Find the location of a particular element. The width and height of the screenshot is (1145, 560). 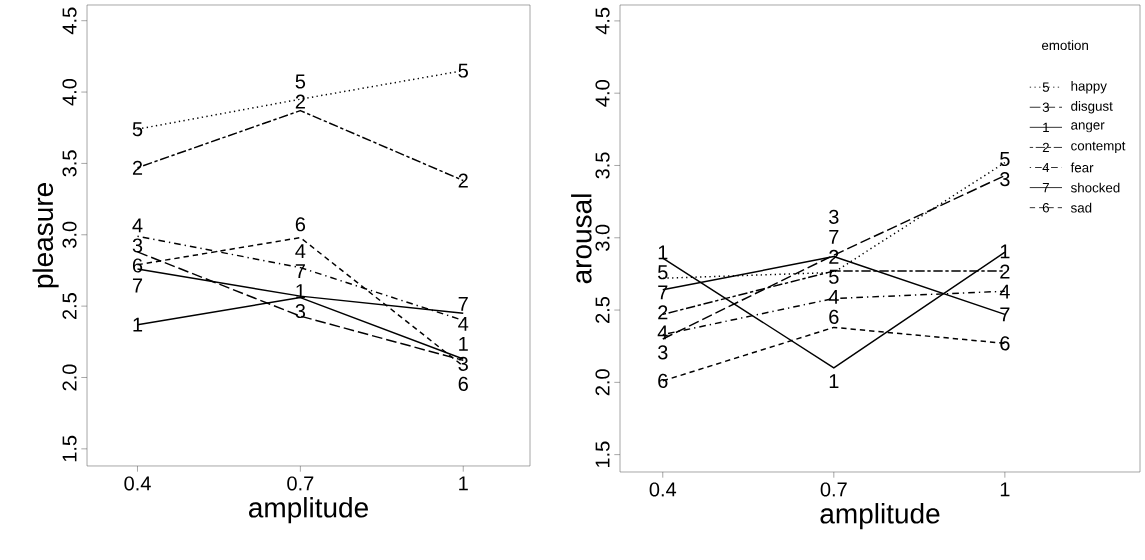

text: 2 is located at coordinates (1045, 147).